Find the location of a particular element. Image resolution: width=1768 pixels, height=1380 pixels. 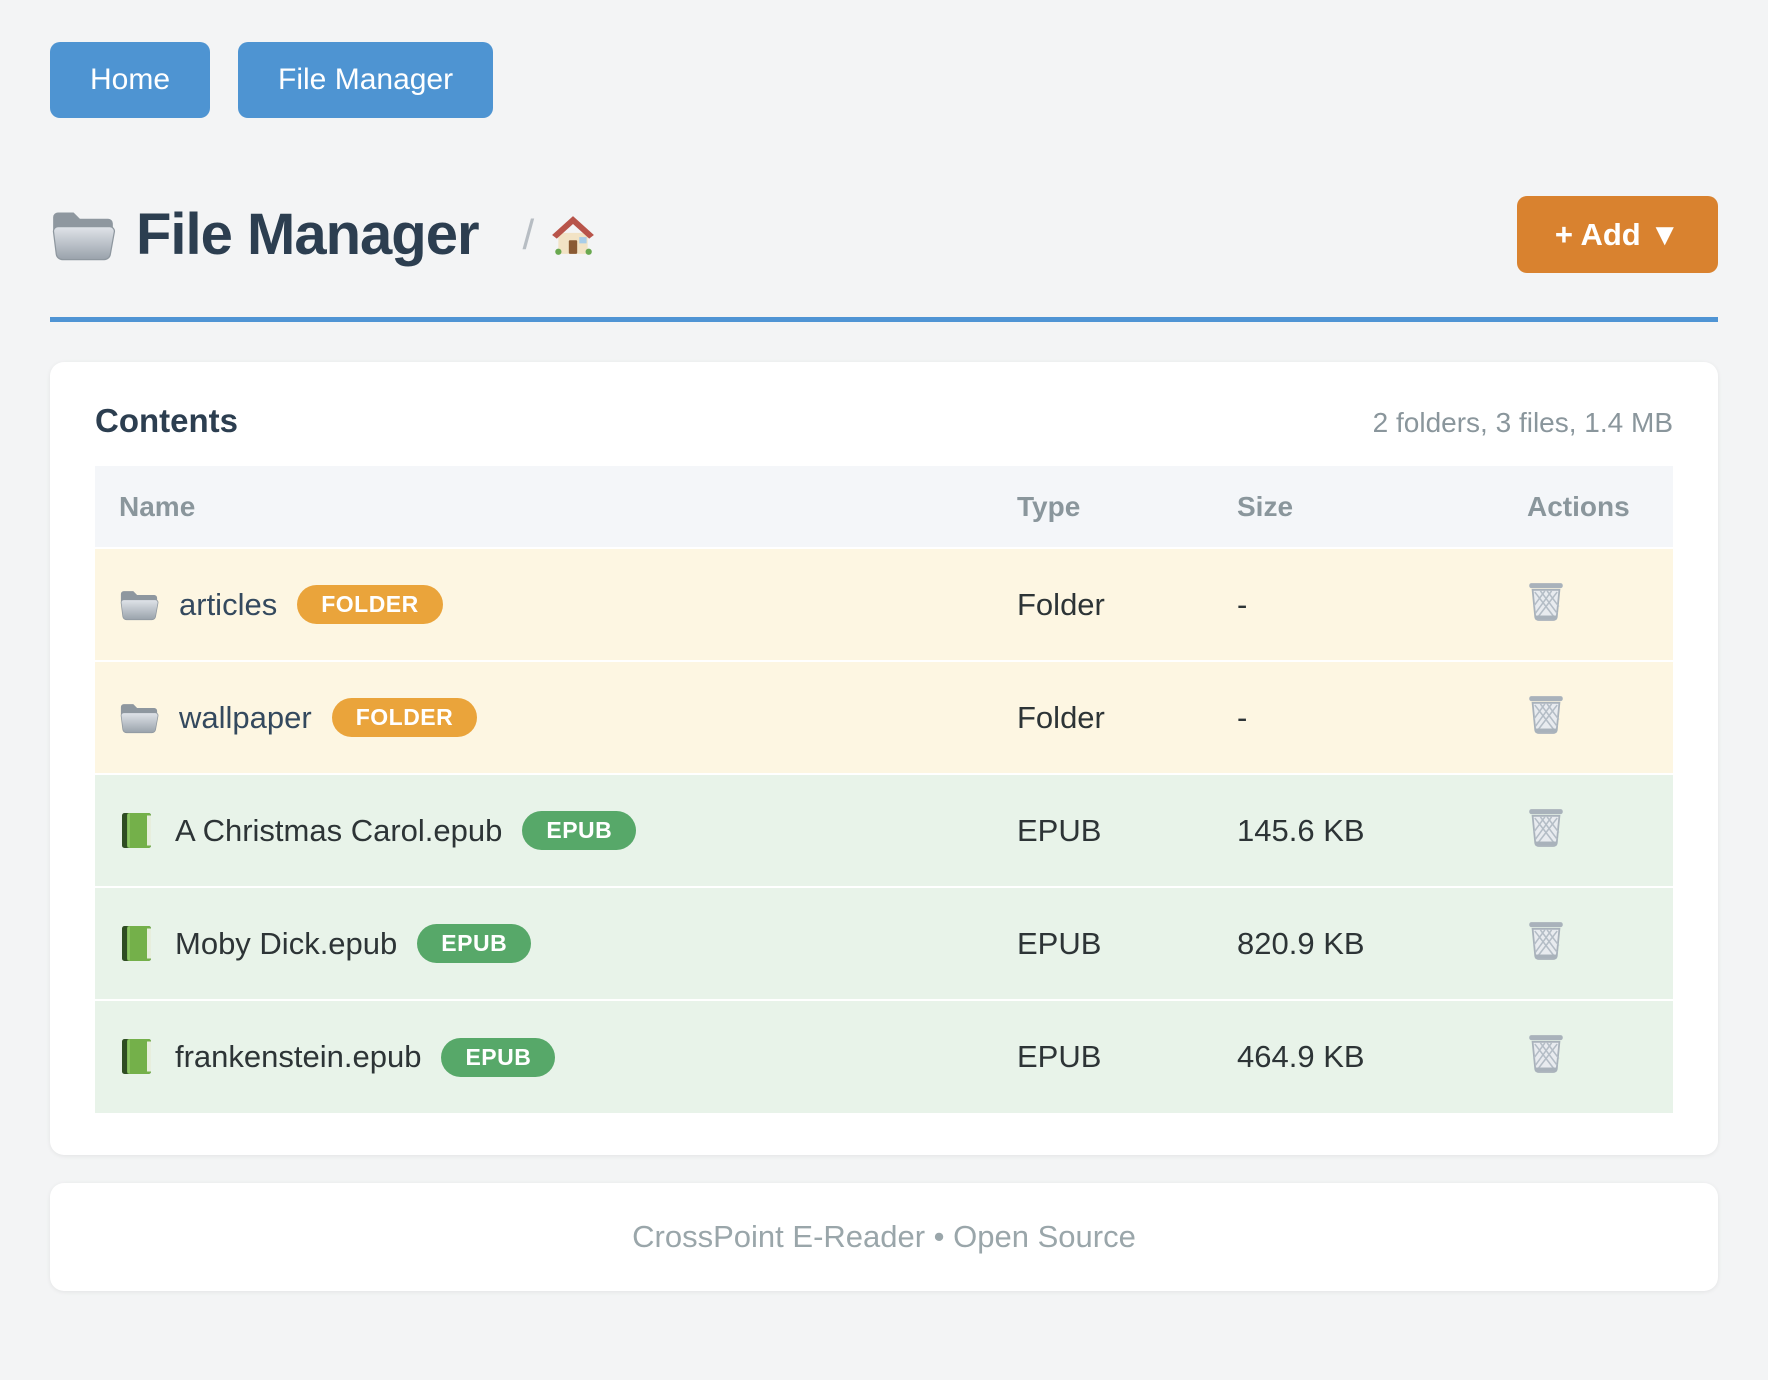

column-header-type: Type is located at coordinates (1103, 507).